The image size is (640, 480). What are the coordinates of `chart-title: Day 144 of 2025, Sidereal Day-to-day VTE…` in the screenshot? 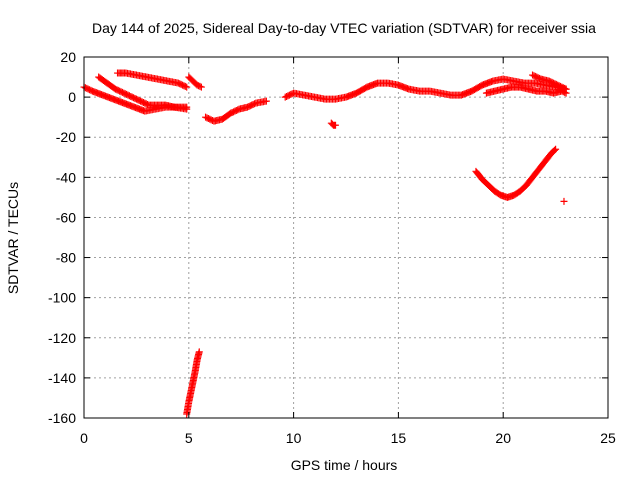 It's located at (344, 28).